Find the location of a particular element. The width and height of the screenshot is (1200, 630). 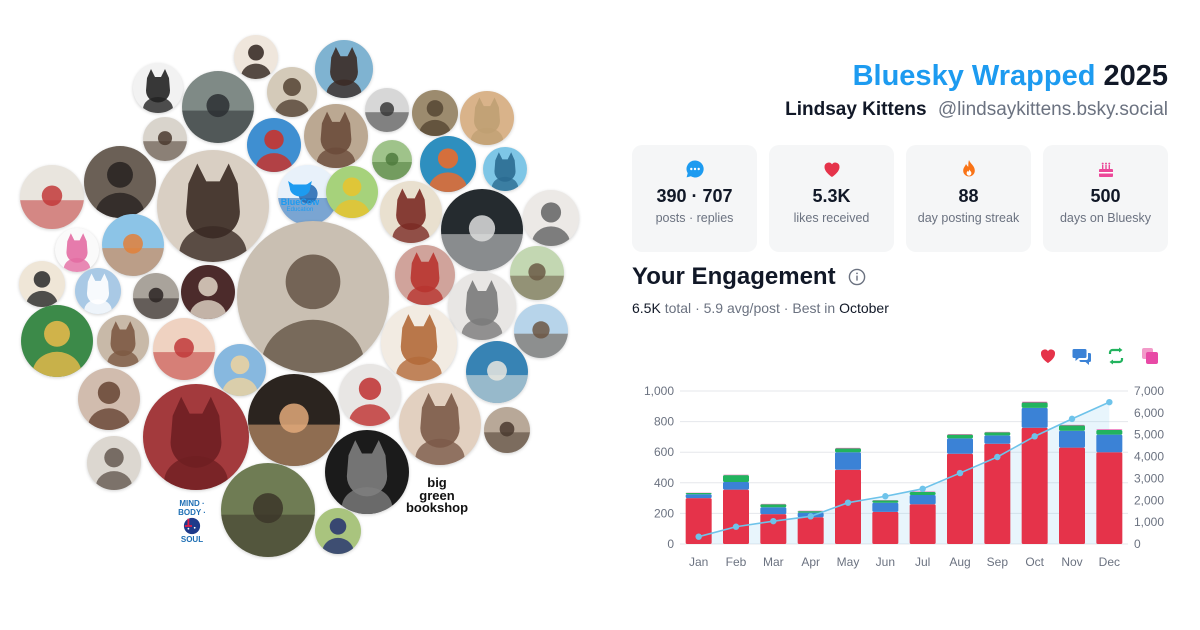

bluecow-sub: Education is located at coordinates (300, 210).